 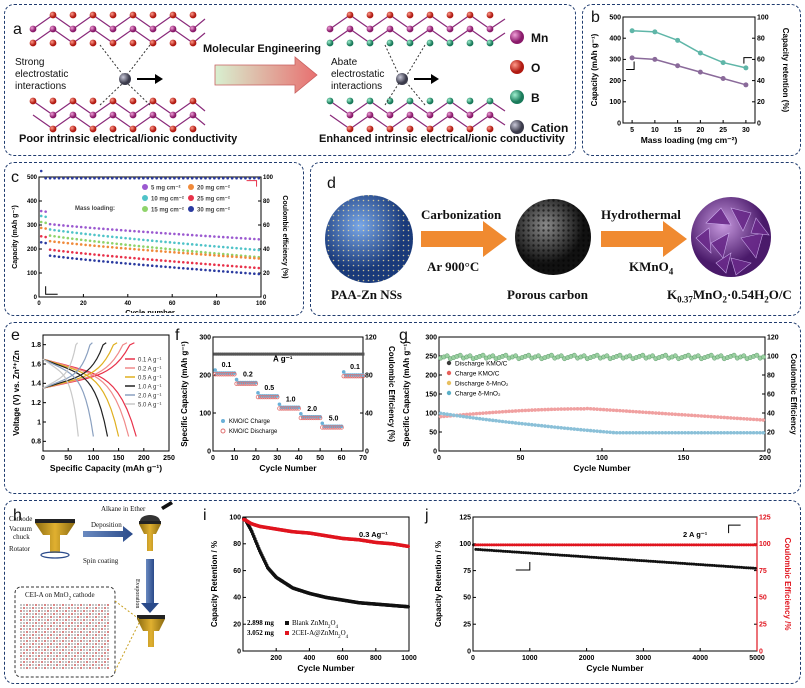 What do you see at coordinates (150, 310) in the screenshot?
I see `x-axis-label: Cycle number` at bounding box center [150, 310].